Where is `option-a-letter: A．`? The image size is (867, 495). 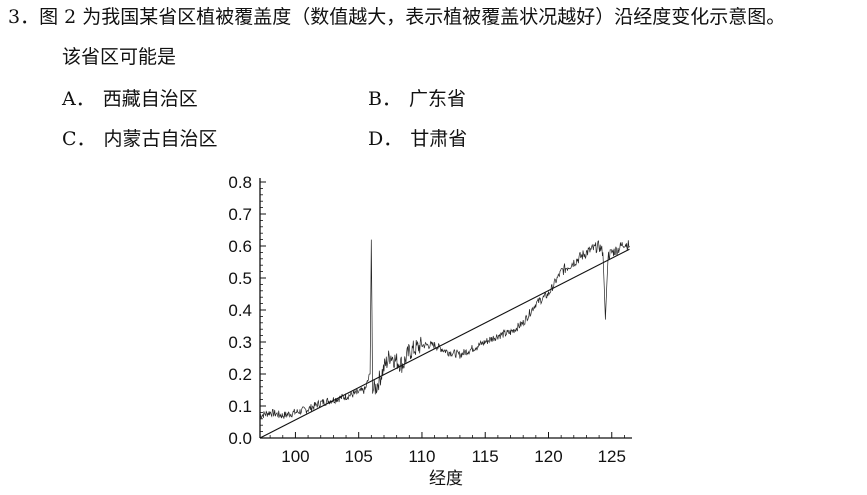
option-a-letter: A． is located at coordinates (78, 99).